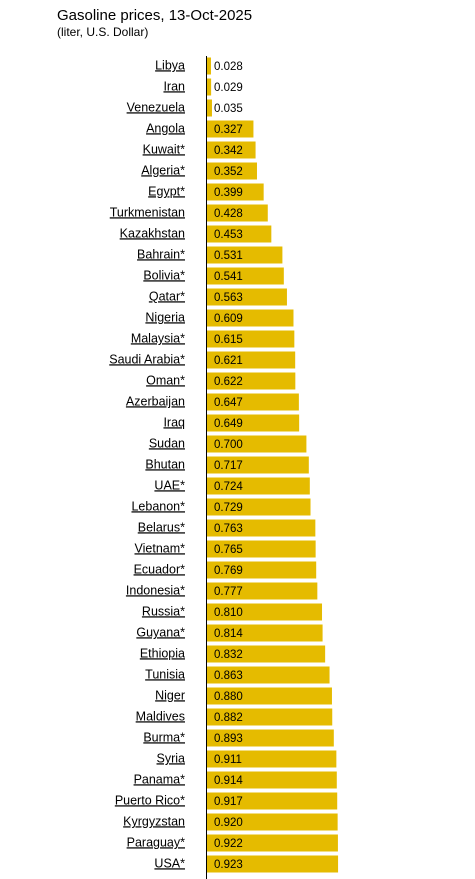  What do you see at coordinates (166, 191) in the screenshot?
I see `category-label: Egypt*` at bounding box center [166, 191].